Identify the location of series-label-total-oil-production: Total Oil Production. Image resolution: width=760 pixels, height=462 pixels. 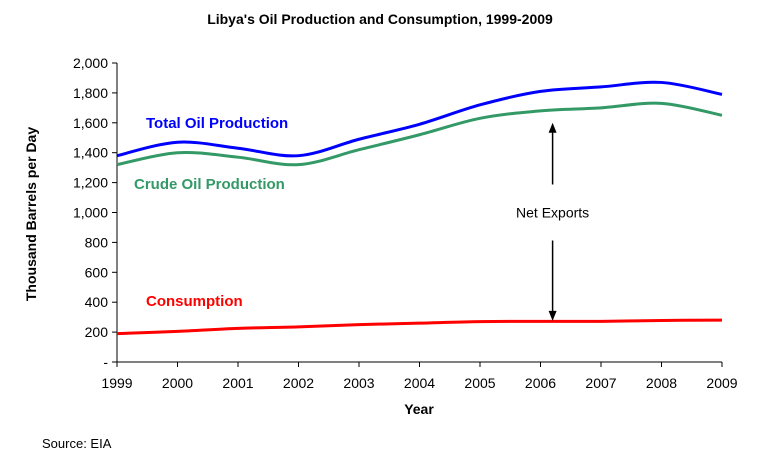
(217, 123).